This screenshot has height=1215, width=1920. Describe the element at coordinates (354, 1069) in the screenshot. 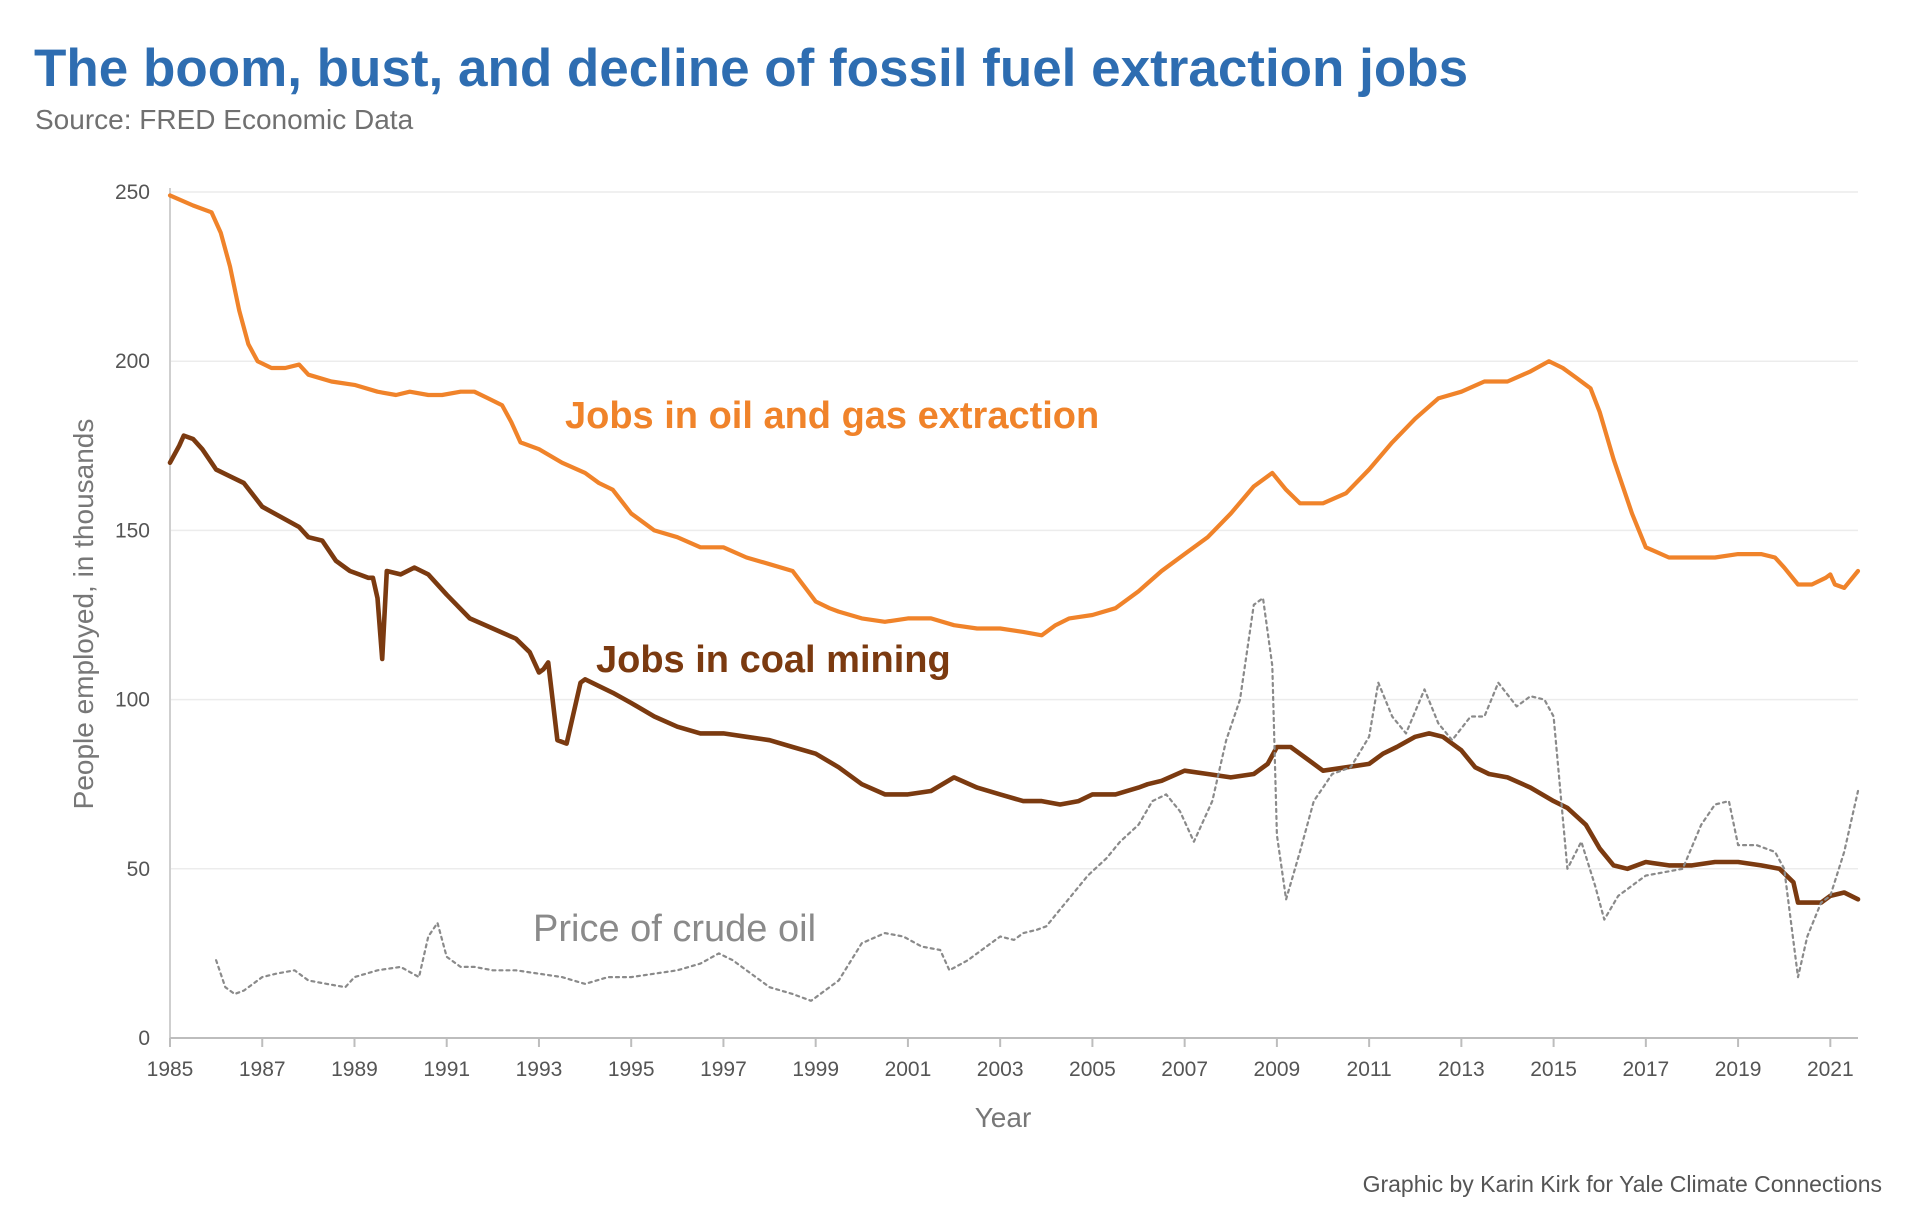

I see `x-tick-label: 1989` at that location.